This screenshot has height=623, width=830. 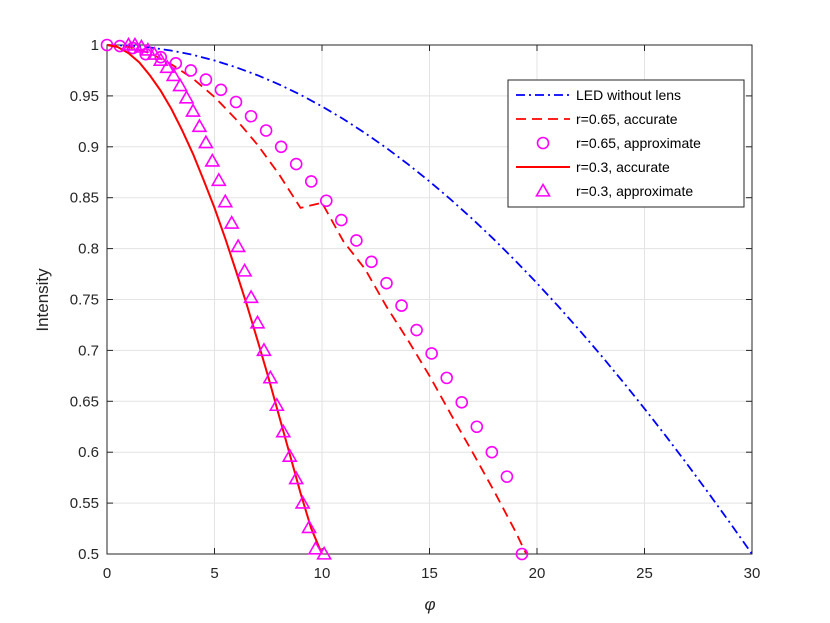 I want to click on y-axis-label: Intensity, so click(x=42, y=300).